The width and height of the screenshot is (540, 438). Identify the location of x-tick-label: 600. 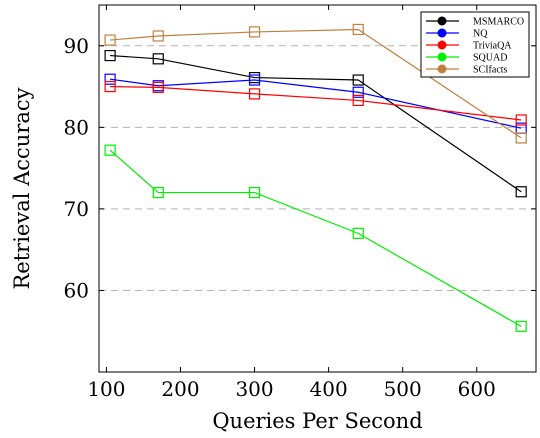
(477, 389).